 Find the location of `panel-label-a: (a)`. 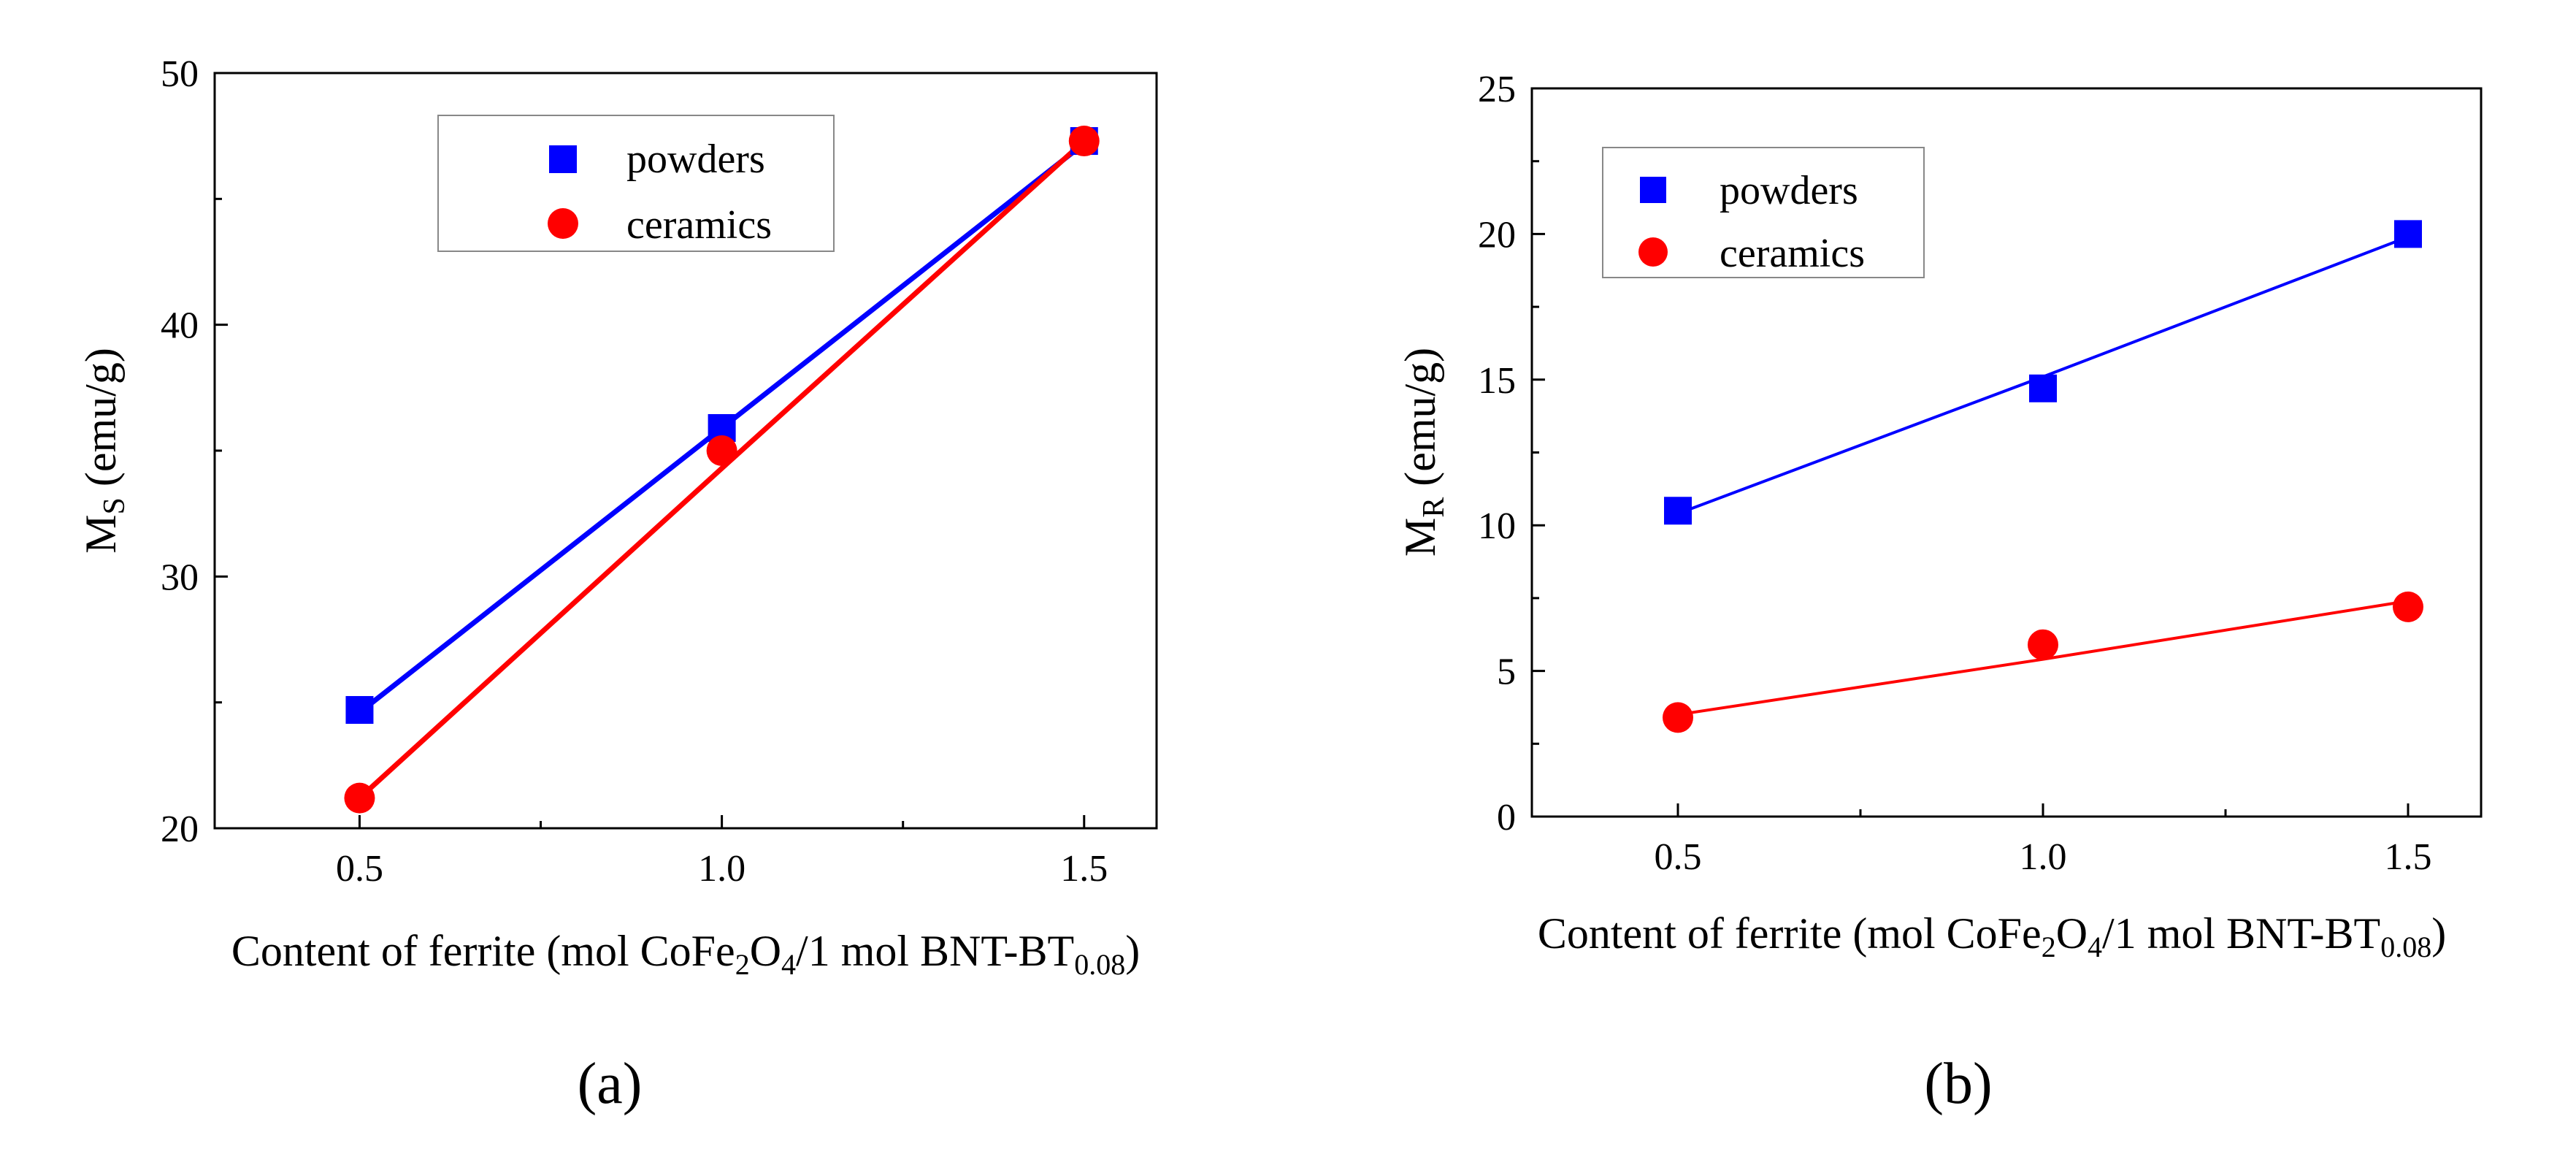

panel-label-a: (a) is located at coordinates (610, 1084).